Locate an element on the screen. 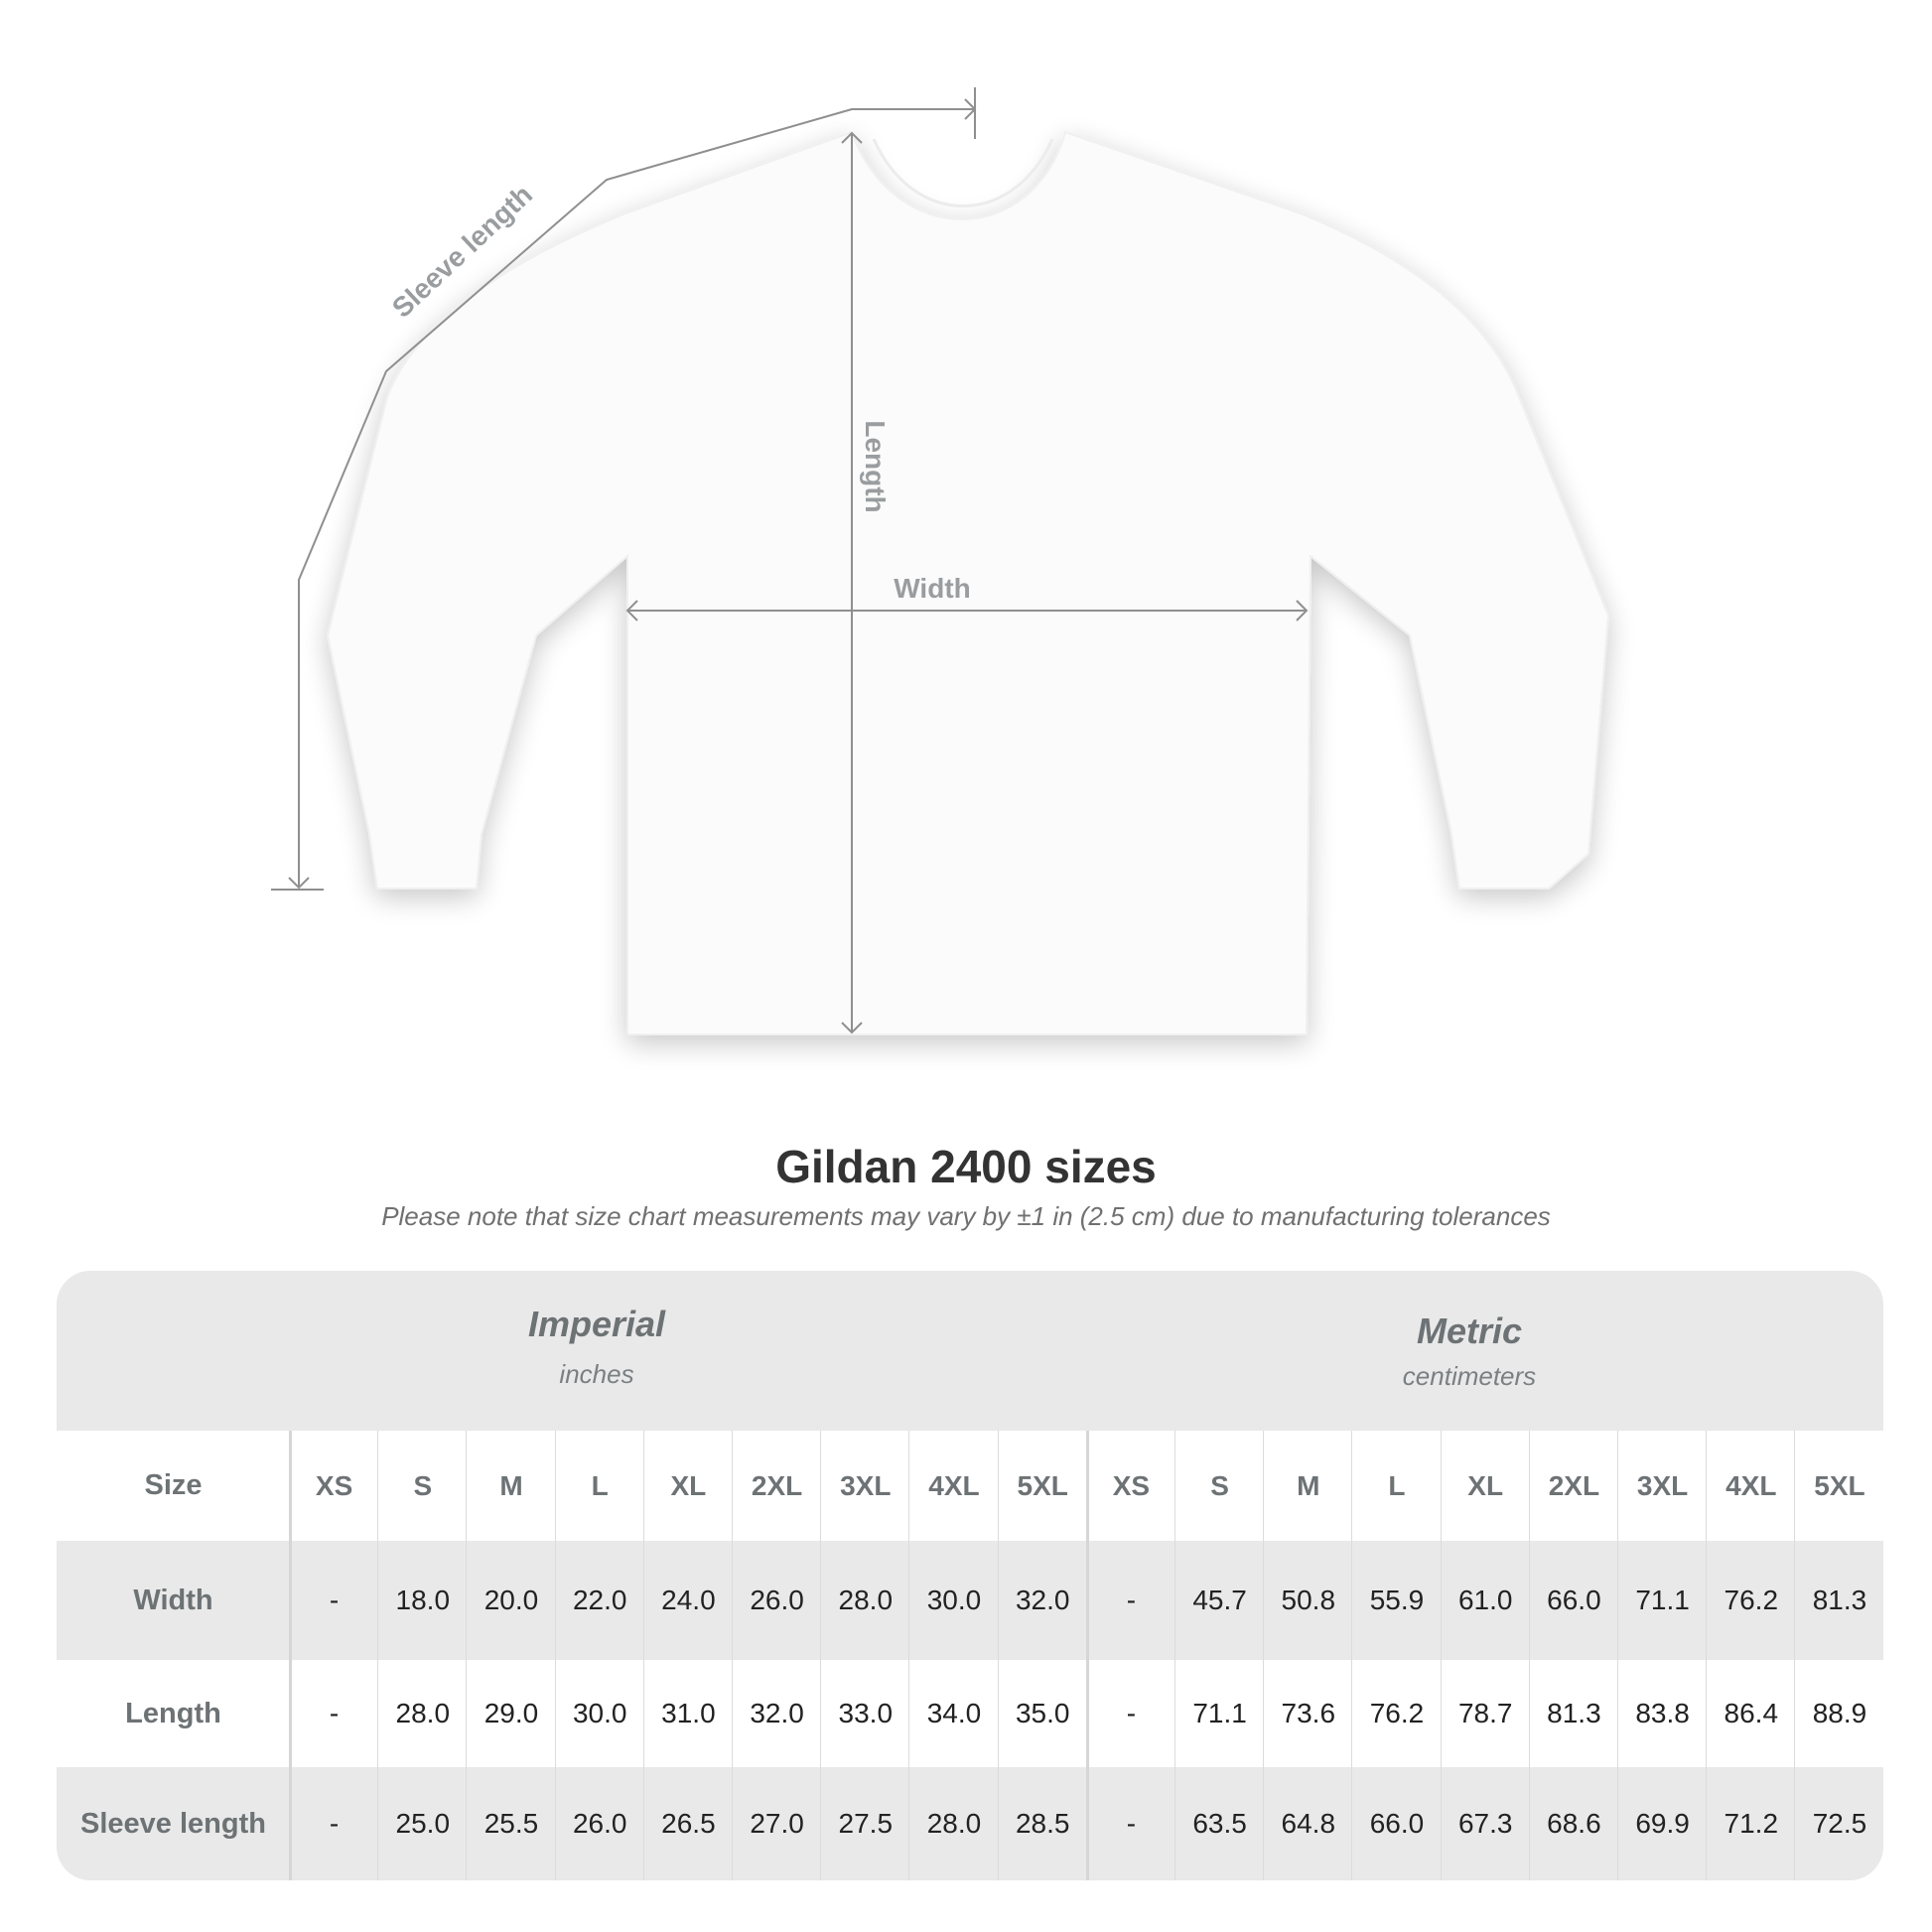 Image resolution: width=1932 pixels, height=1932 pixels. row-label: Sleeve length is located at coordinates (173, 1823).